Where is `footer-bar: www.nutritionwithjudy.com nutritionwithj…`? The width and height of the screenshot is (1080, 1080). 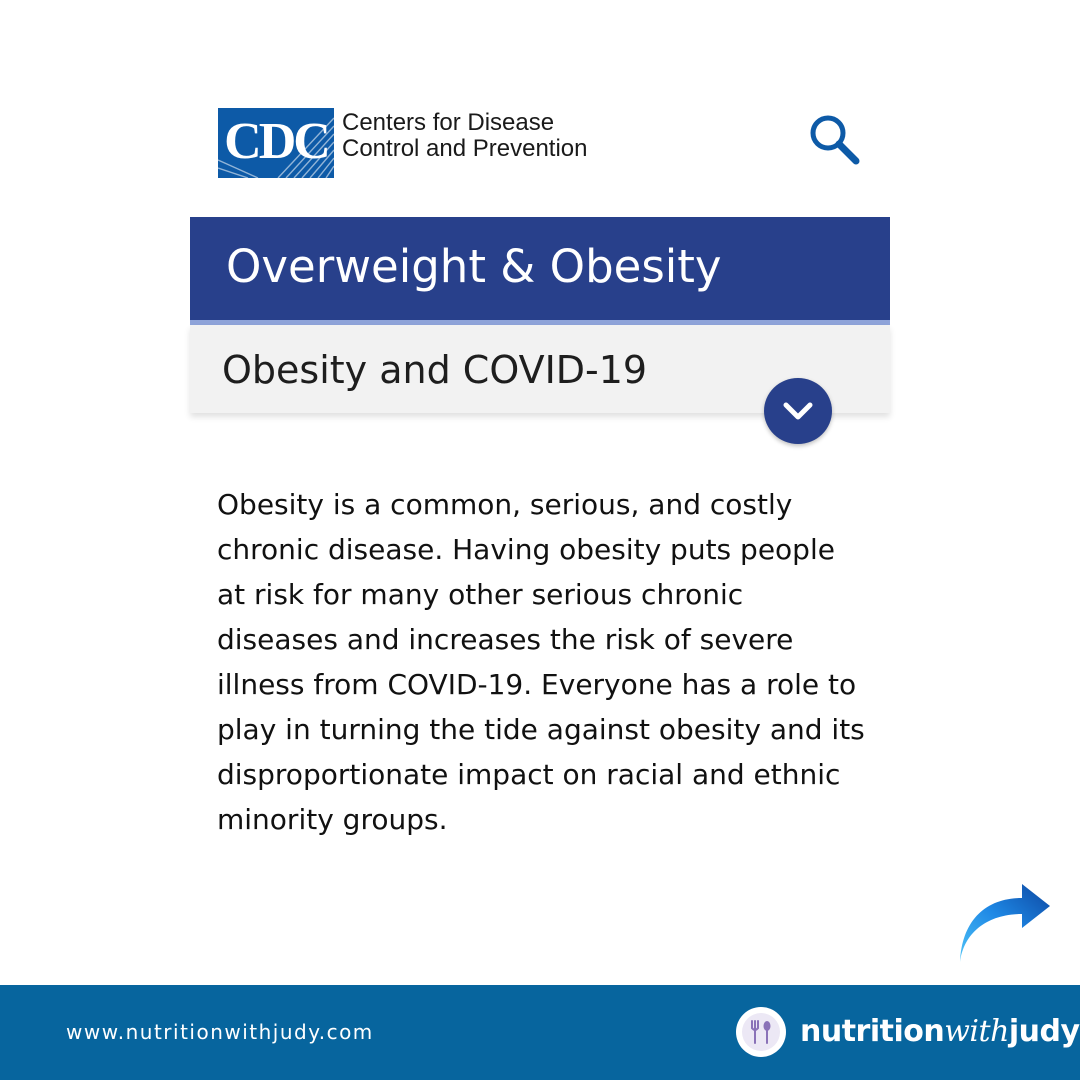
footer-bar: www.nutritionwithjudy.com nutritionwithj… is located at coordinates (540, 1032).